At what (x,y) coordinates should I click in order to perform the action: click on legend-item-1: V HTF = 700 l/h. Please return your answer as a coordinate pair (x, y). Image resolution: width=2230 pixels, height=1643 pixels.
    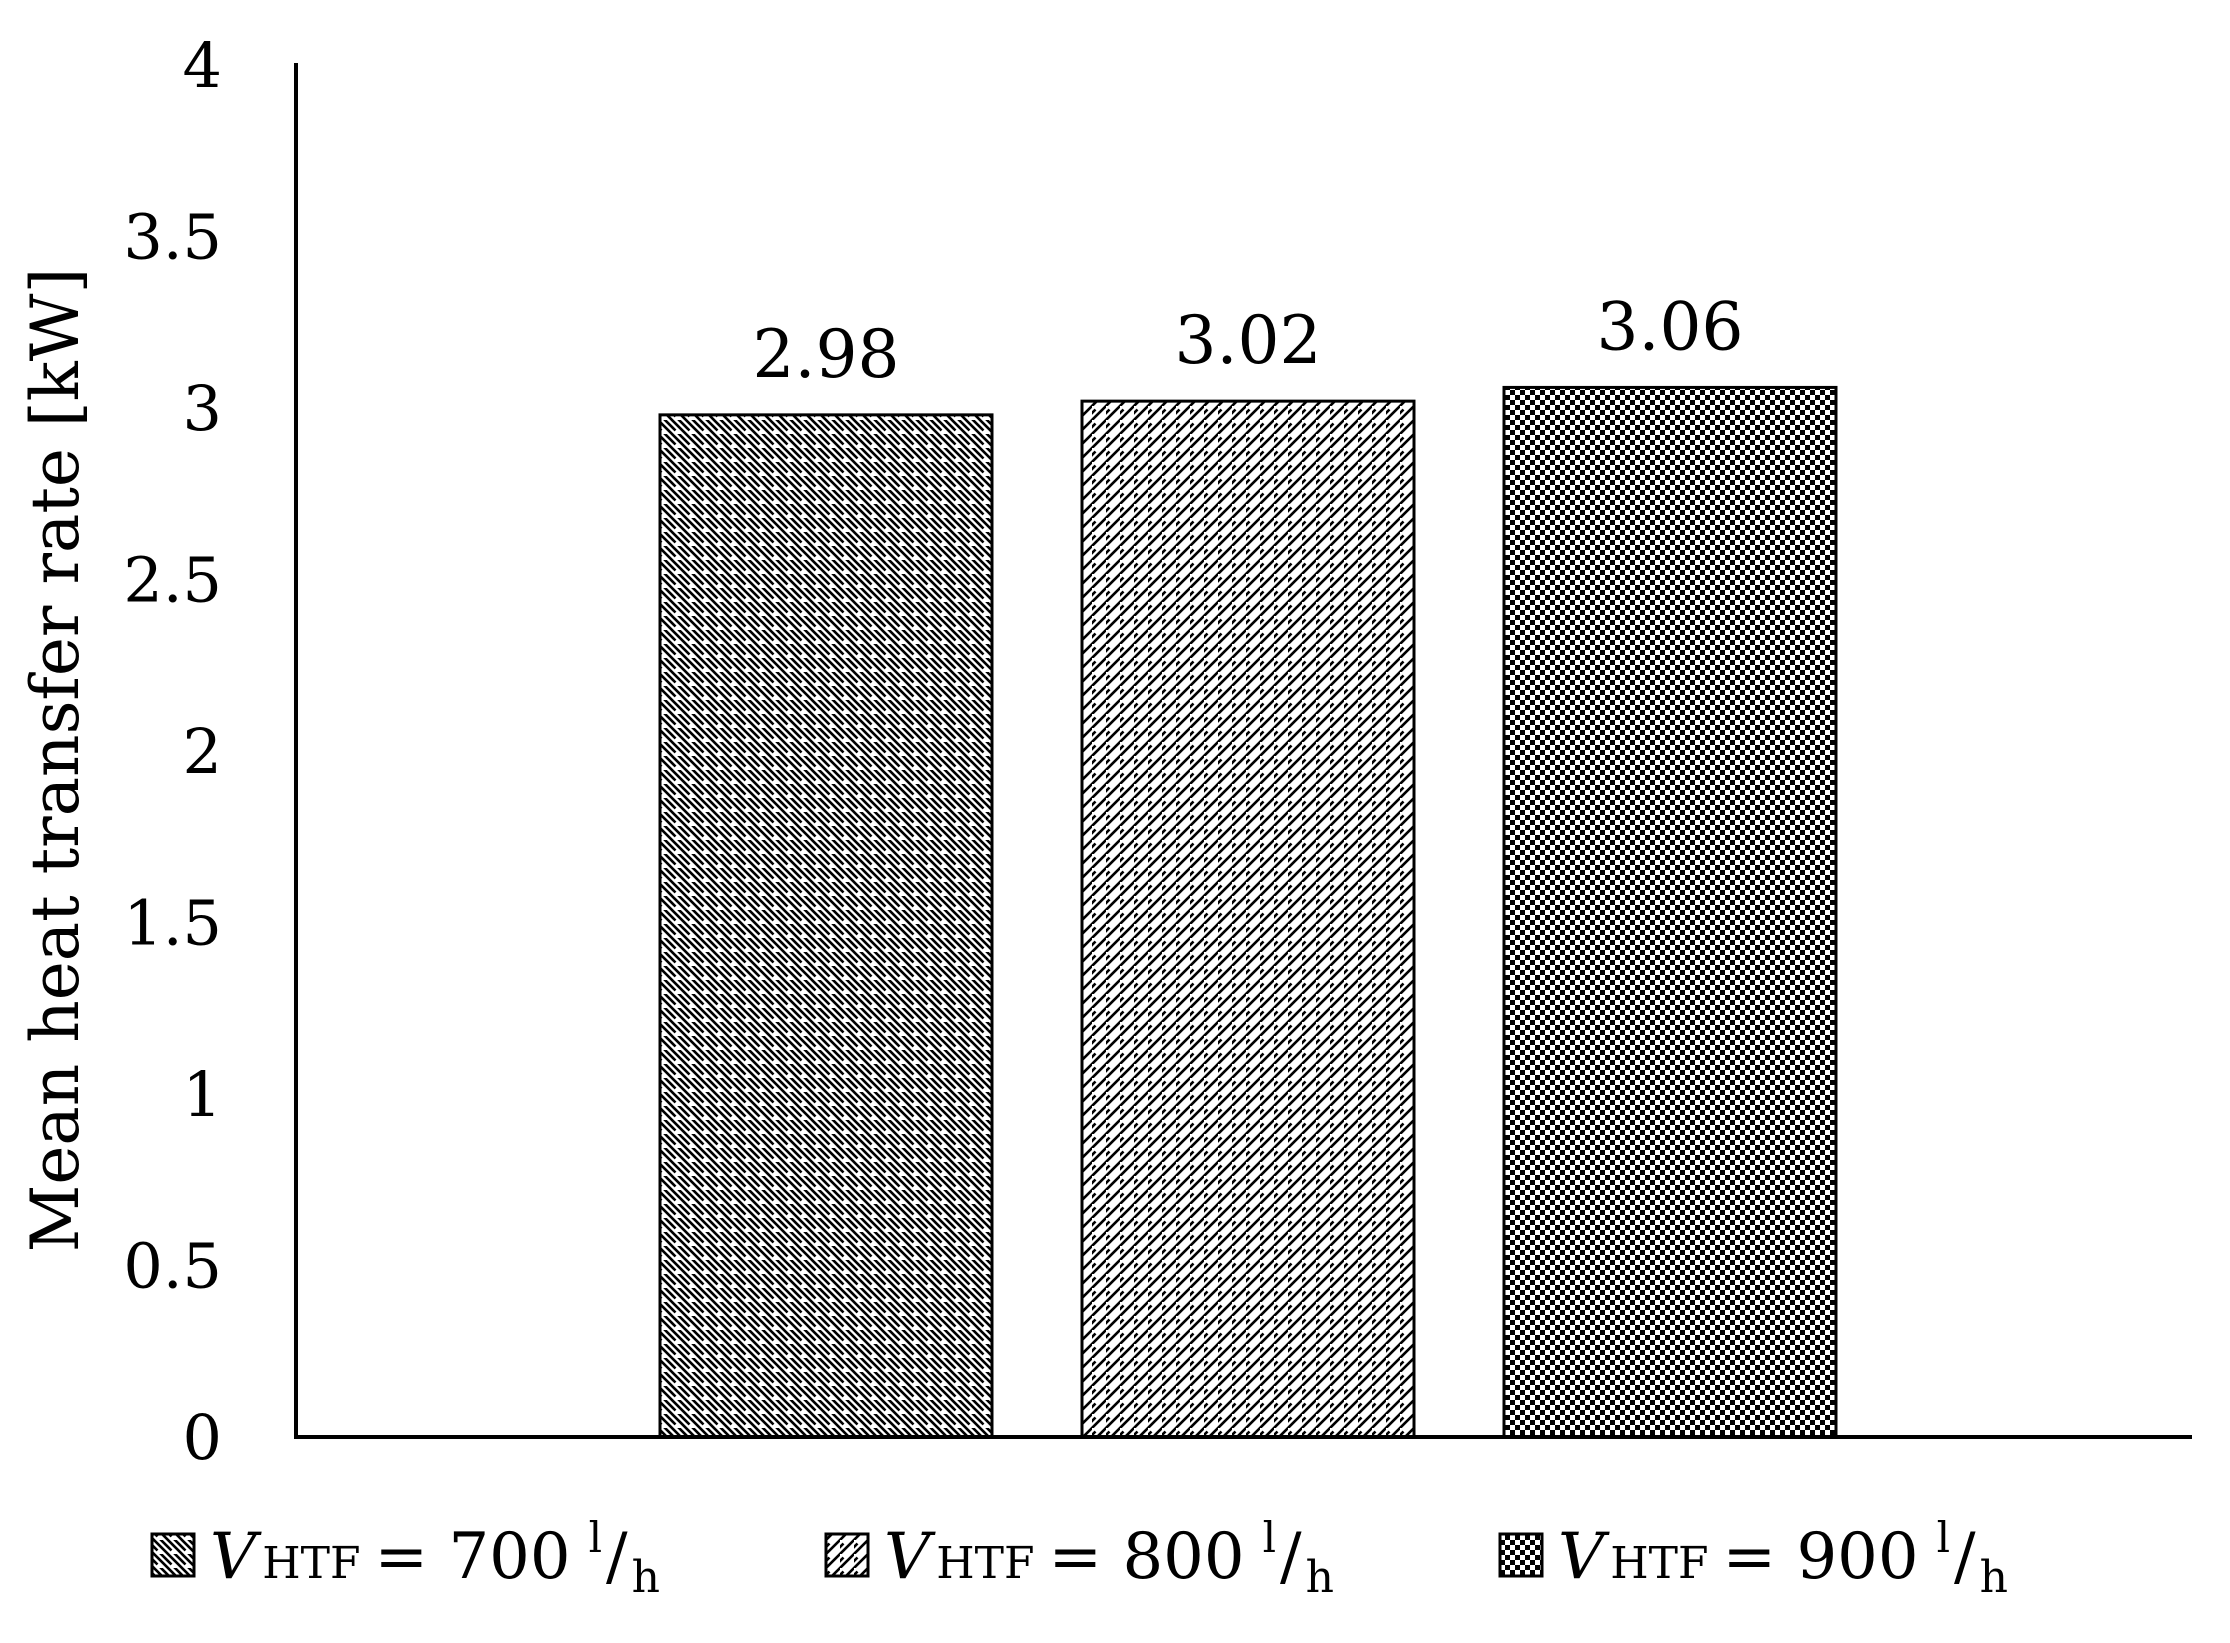
    Looking at the image, I should click on (405, 1558).